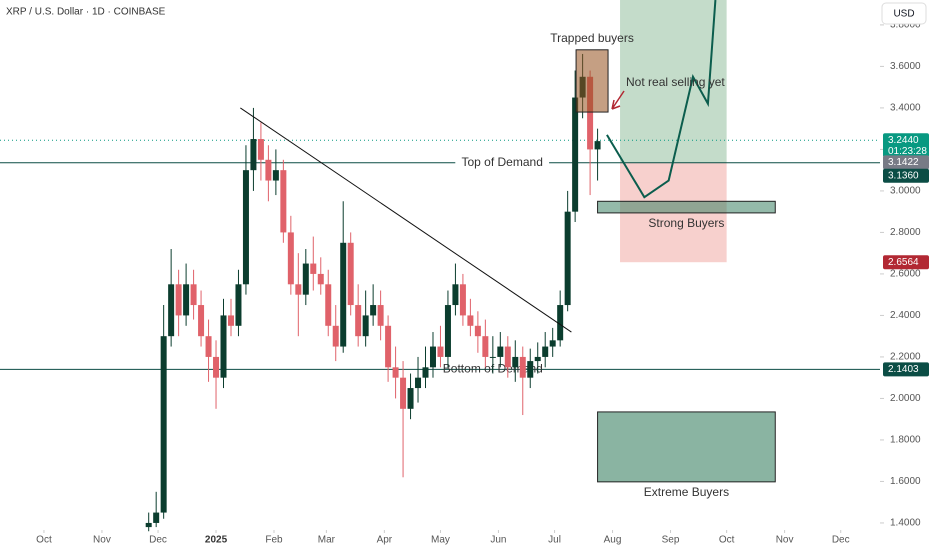 This screenshot has height=550, width=932. I want to click on x-tick-label: Mar, so click(327, 540).